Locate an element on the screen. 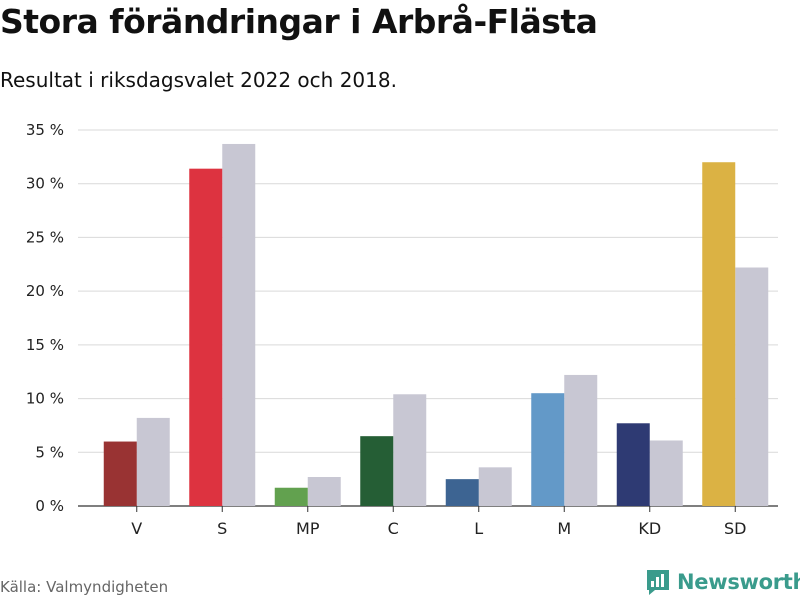  source-note: Källa: Valmyndigheten is located at coordinates (84, 587).